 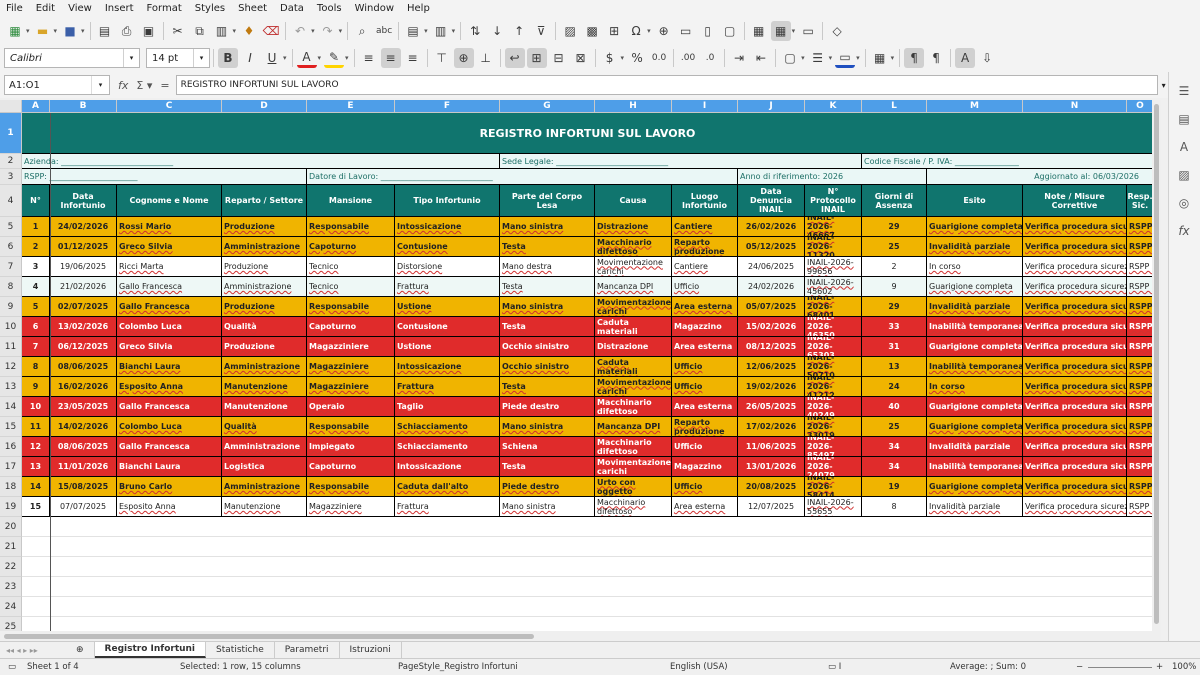 I want to click on column-header: C, so click(x=169, y=106).